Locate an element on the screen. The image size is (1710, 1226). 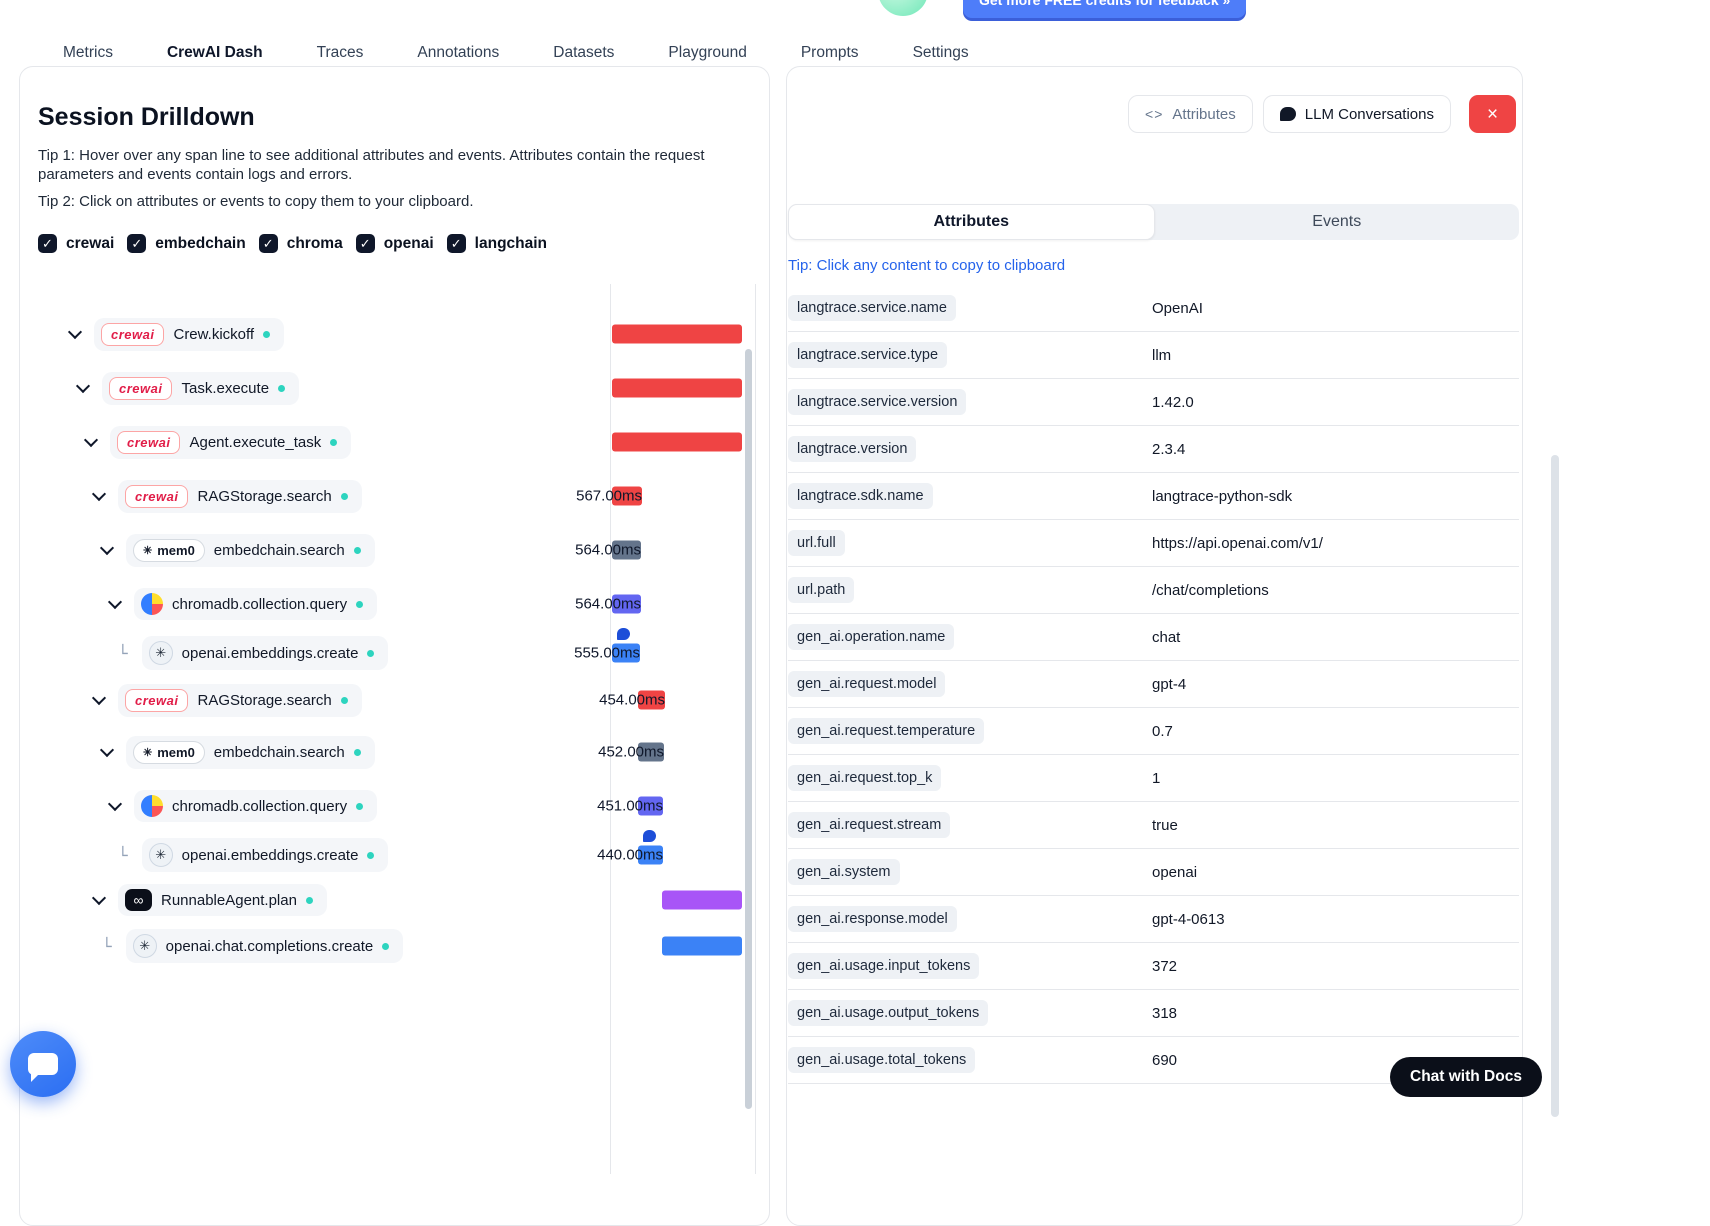
attribute-value: langtrace-python-sdk is located at coordinates (1222, 496).